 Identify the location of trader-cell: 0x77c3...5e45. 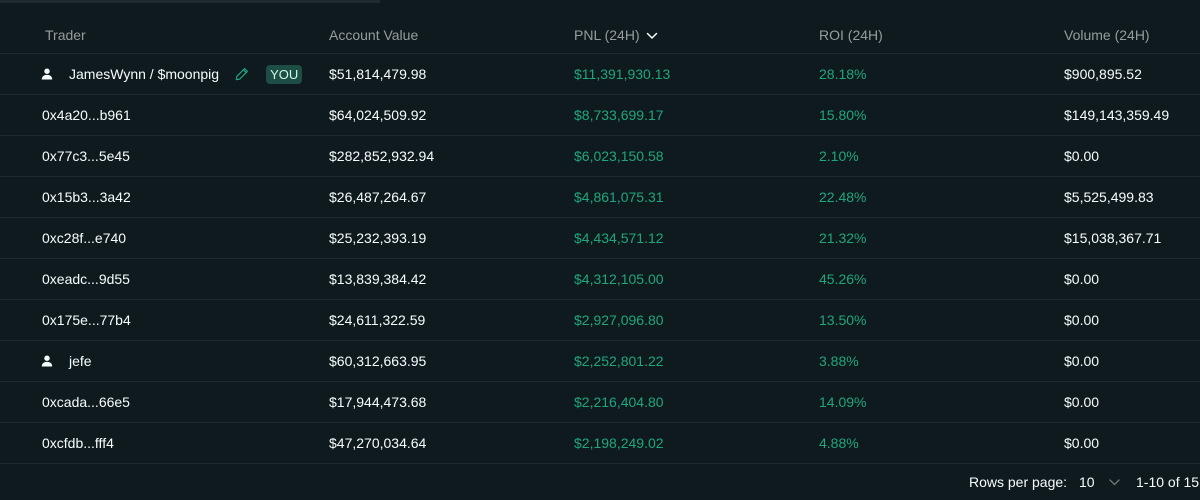
(164, 156).